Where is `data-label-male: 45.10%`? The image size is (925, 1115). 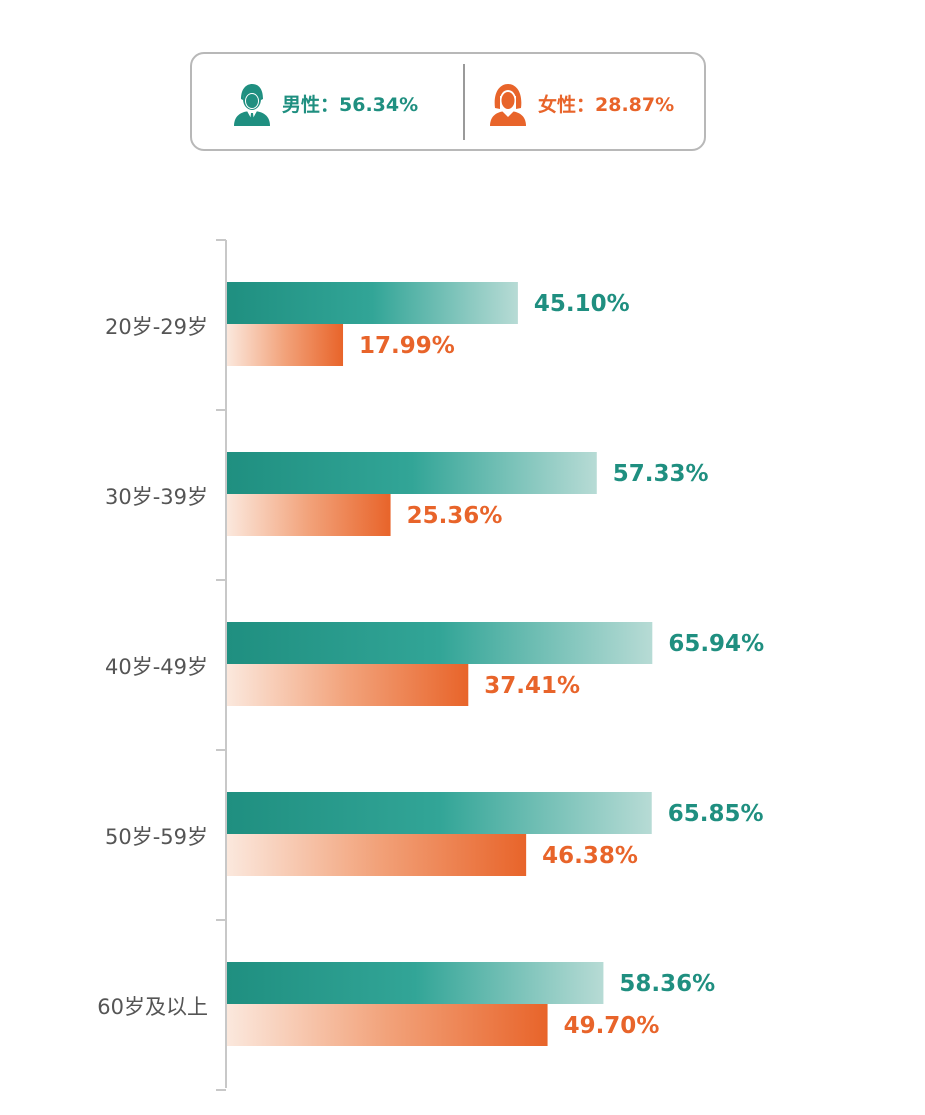 data-label-male: 45.10% is located at coordinates (582, 304).